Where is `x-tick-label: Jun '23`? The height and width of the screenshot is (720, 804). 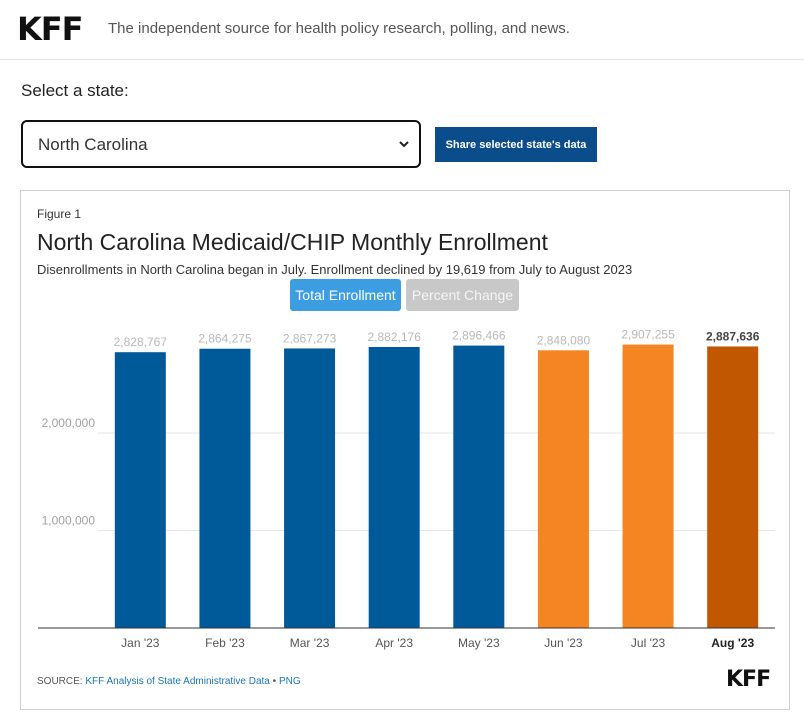 x-tick-label: Jun '23 is located at coordinates (563, 643).